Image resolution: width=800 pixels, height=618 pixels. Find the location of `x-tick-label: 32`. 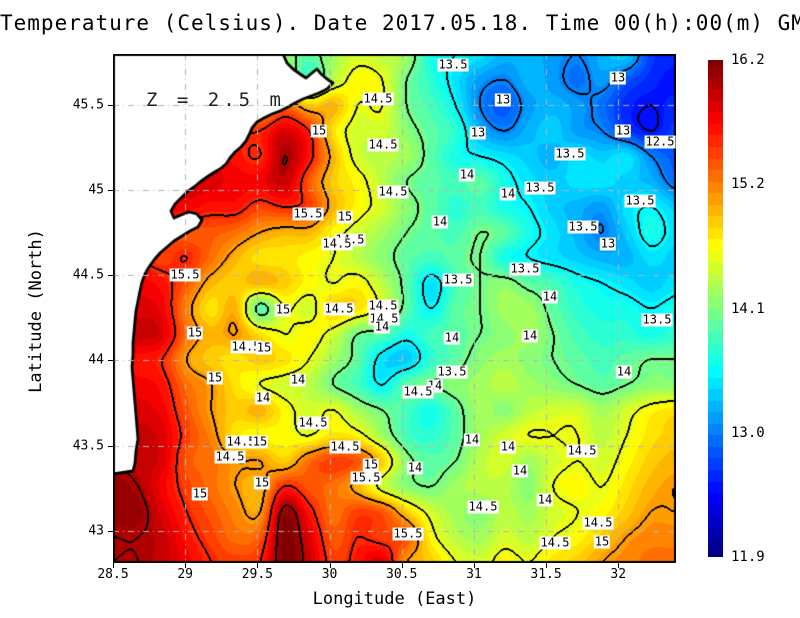

x-tick-label: 32 is located at coordinates (618, 574).